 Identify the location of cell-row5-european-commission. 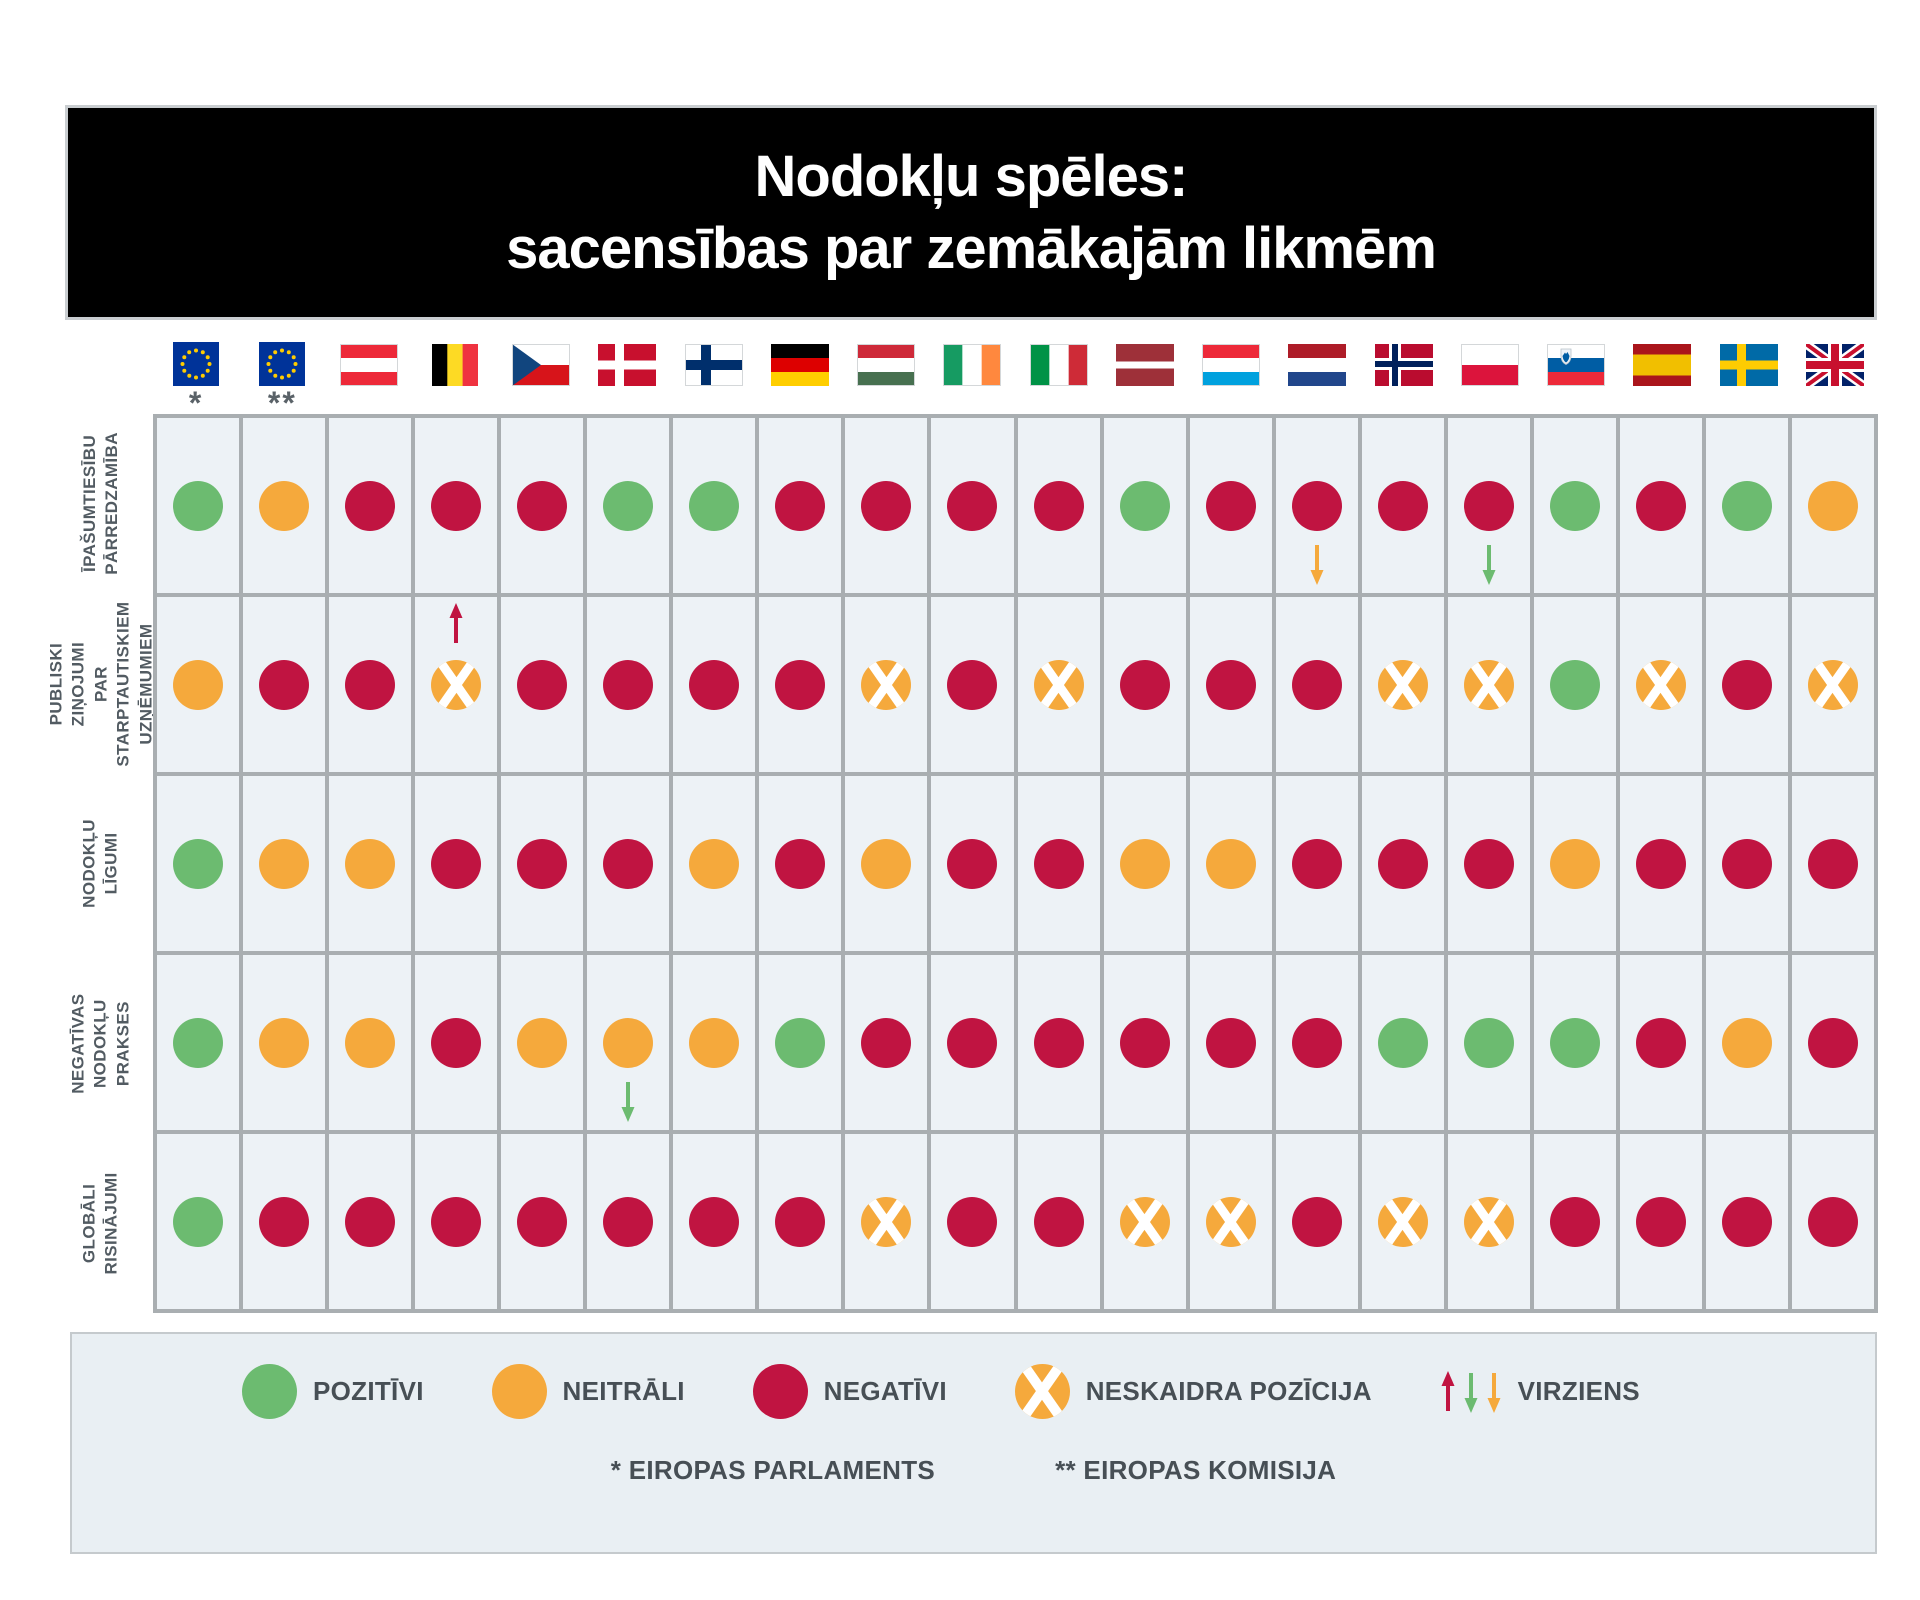
(284, 1221).